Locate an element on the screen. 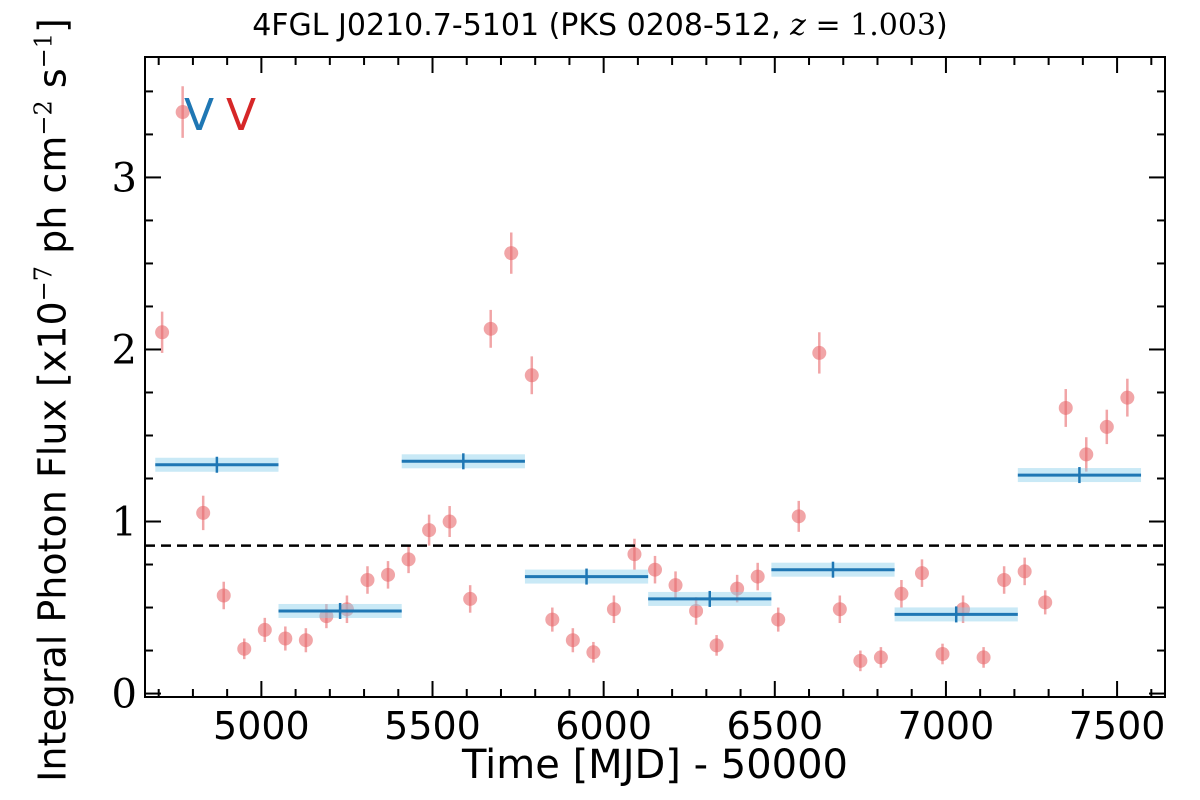 The height and width of the screenshot is (800, 1200). x-axis-label: Time [MJD] - 50000 is located at coordinates (655, 765).